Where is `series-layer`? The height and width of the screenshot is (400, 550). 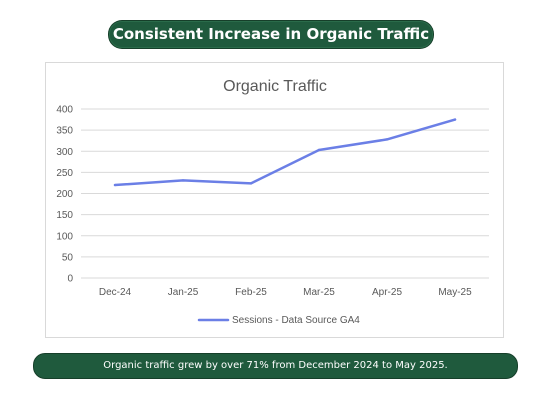
series-layer is located at coordinates (285, 152).